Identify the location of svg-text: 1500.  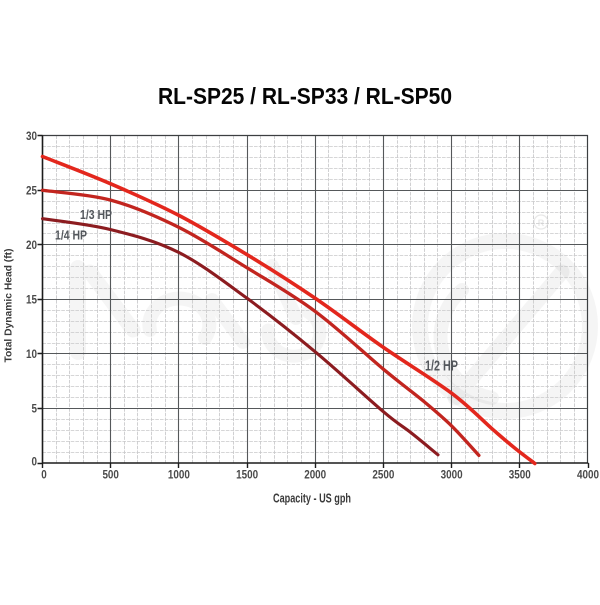
(247, 474).